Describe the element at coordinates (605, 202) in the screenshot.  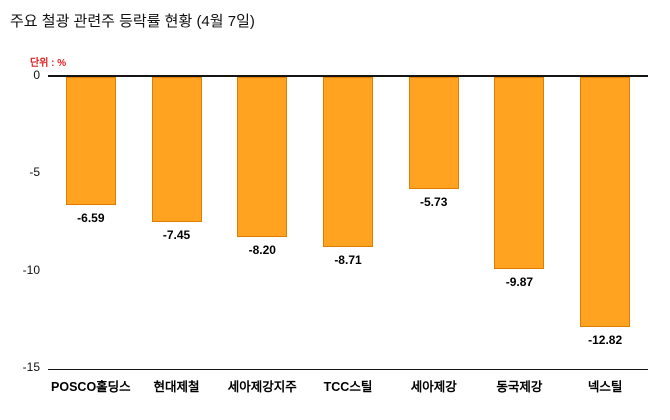
I see `bar-넥스틸` at that location.